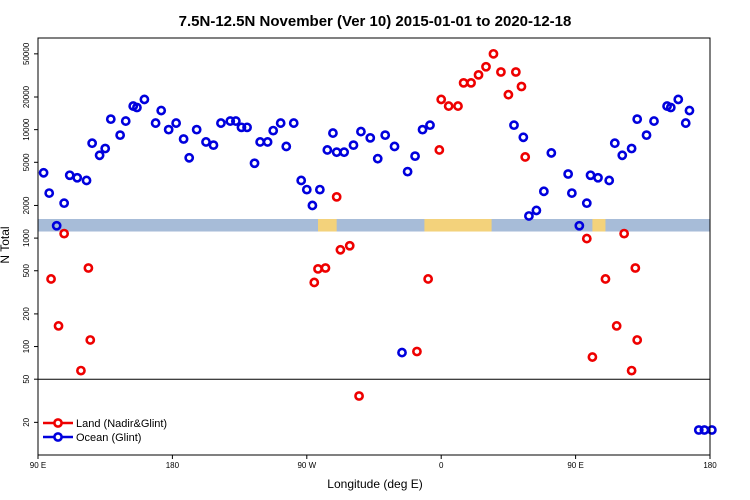 The image size is (750, 500). Describe the element at coordinates (26, 129) in the screenshot. I see `y-tick-label: 10000` at that location.